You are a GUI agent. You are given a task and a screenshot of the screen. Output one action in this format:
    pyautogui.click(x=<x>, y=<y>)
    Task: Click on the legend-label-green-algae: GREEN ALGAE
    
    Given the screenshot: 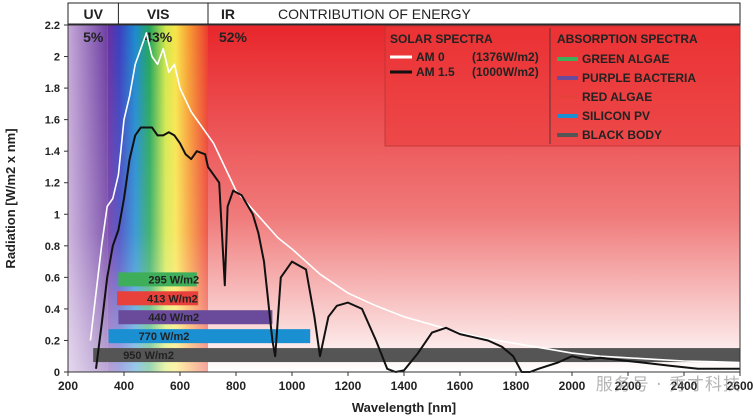 What is the action you would take?
    pyautogui.click(x=626, y=59)
    